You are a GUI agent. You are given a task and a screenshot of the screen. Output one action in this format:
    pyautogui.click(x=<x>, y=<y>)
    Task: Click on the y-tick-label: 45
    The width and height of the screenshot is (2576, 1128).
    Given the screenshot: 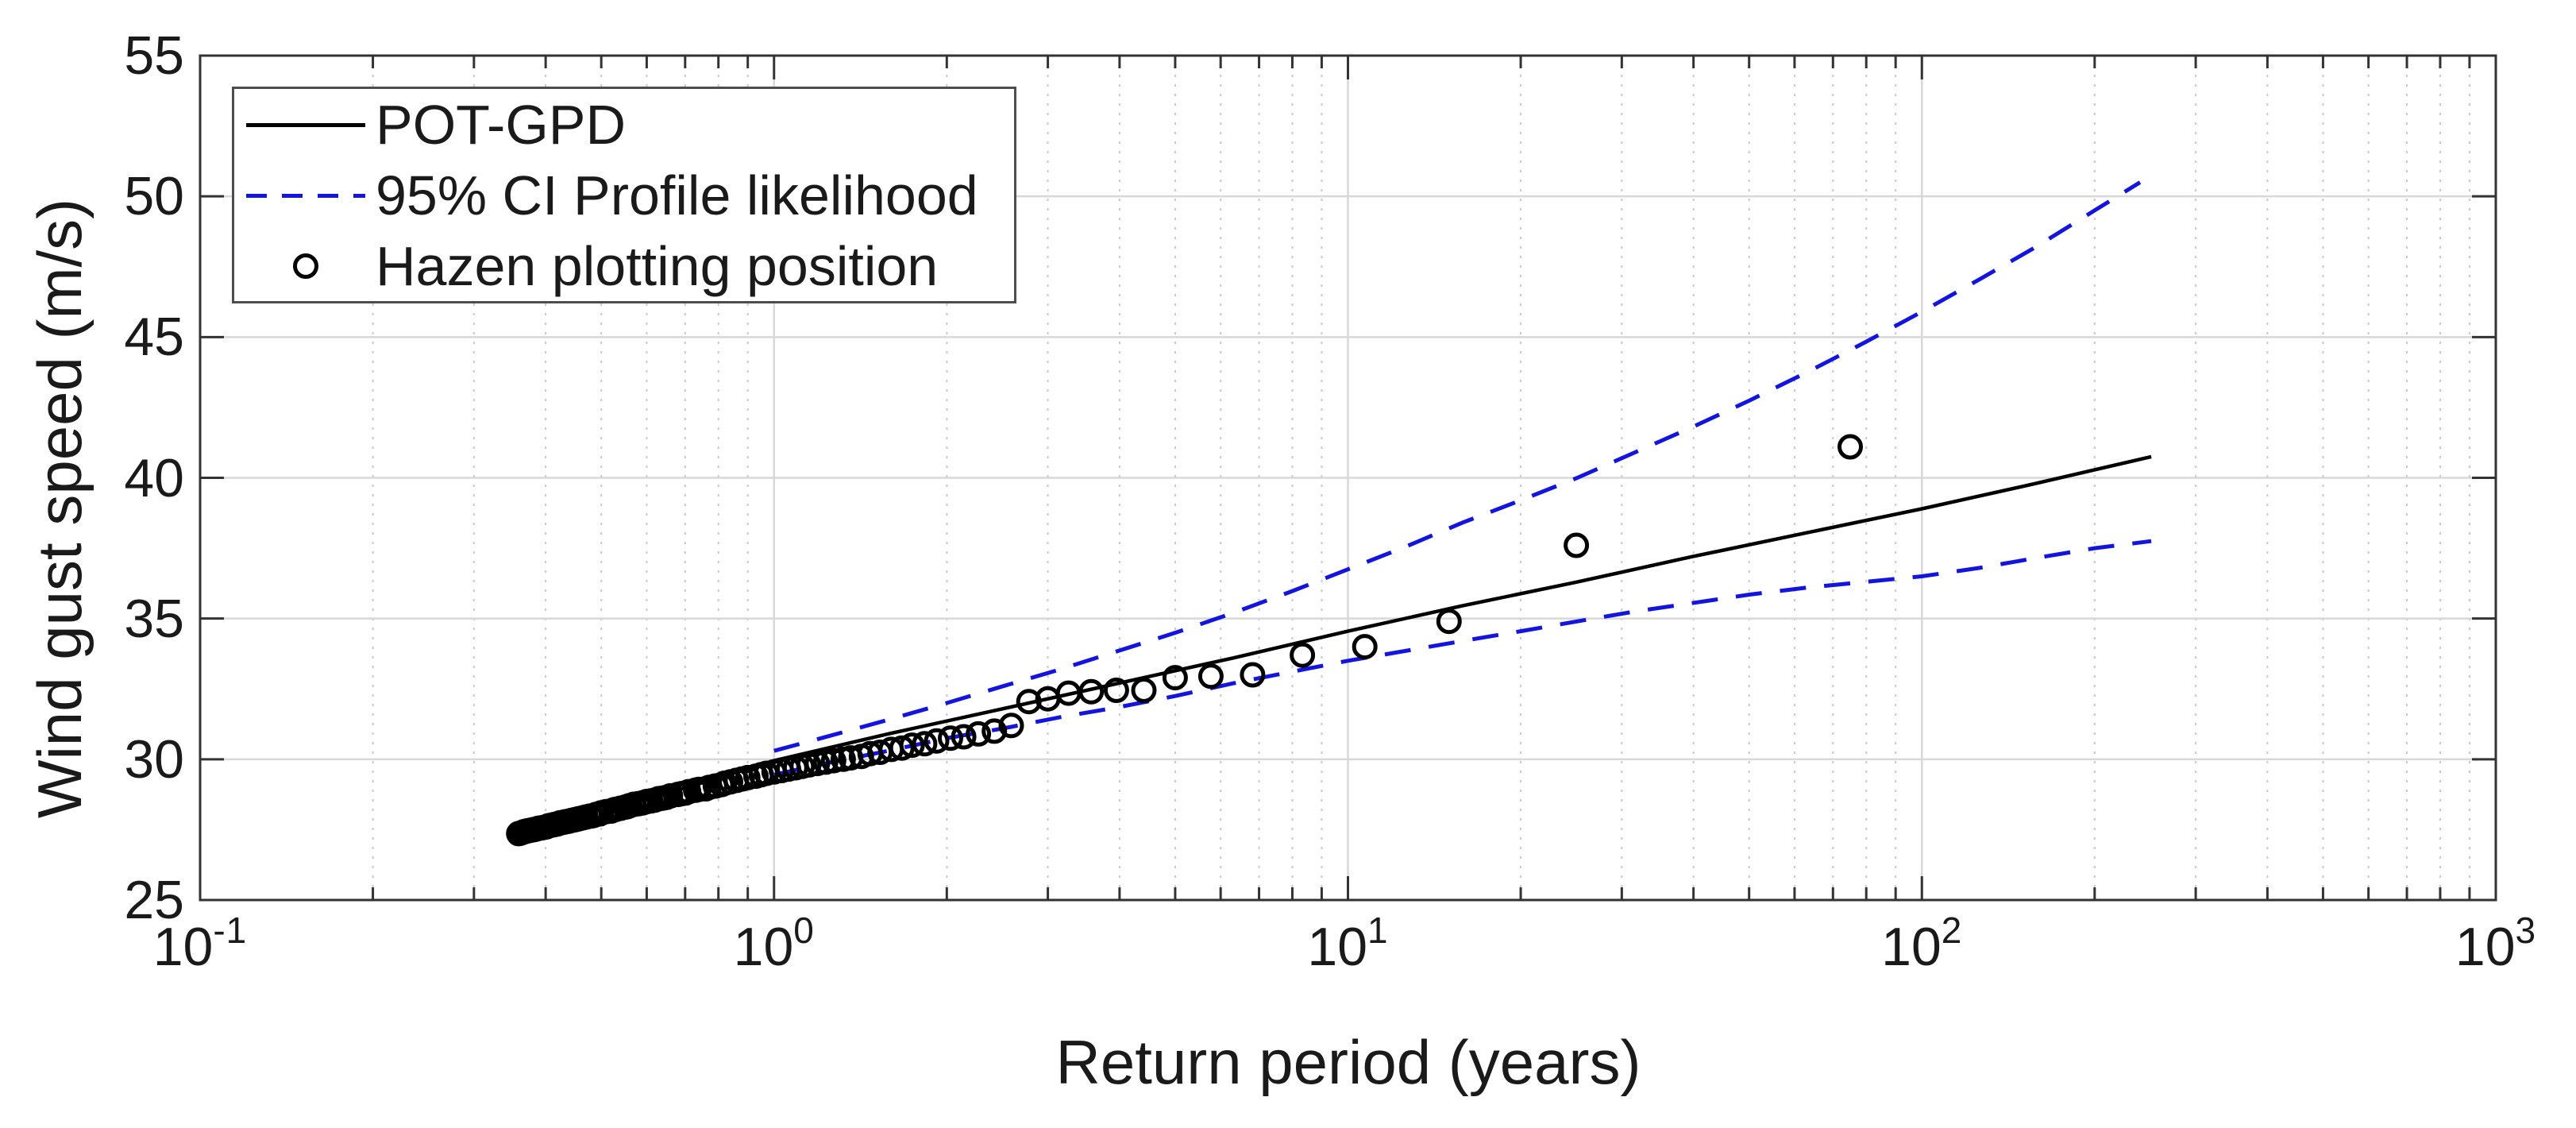 What is the action you would take?
    pyautogui.click(x=154, y=338)
    